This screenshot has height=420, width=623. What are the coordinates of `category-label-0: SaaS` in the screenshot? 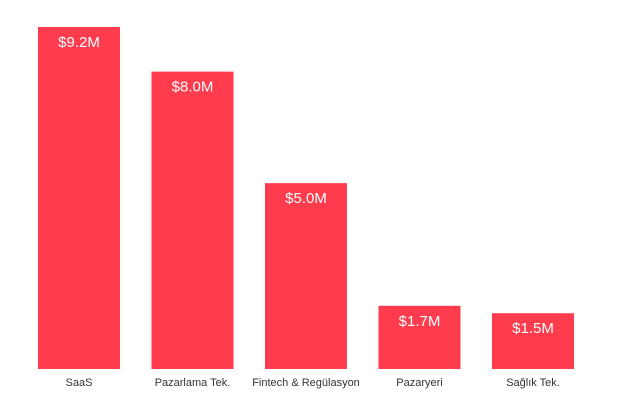 It's located at (79, 383).